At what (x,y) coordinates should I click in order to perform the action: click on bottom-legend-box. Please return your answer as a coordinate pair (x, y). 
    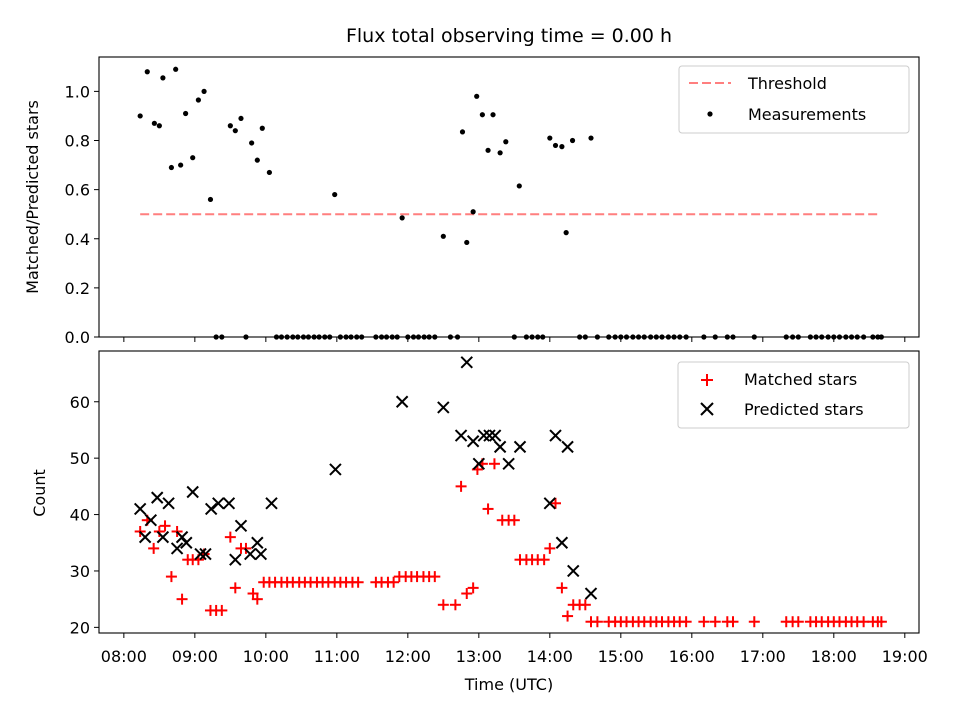
    Looking at the image, I should click on (793, 395).